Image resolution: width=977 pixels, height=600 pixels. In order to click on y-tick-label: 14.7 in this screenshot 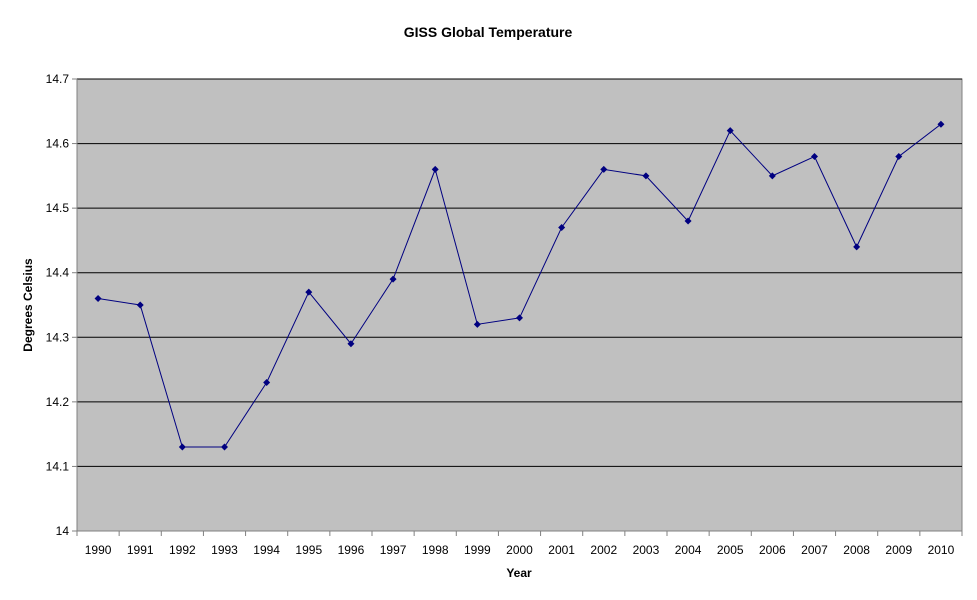, I will do `click(58, 79)`.